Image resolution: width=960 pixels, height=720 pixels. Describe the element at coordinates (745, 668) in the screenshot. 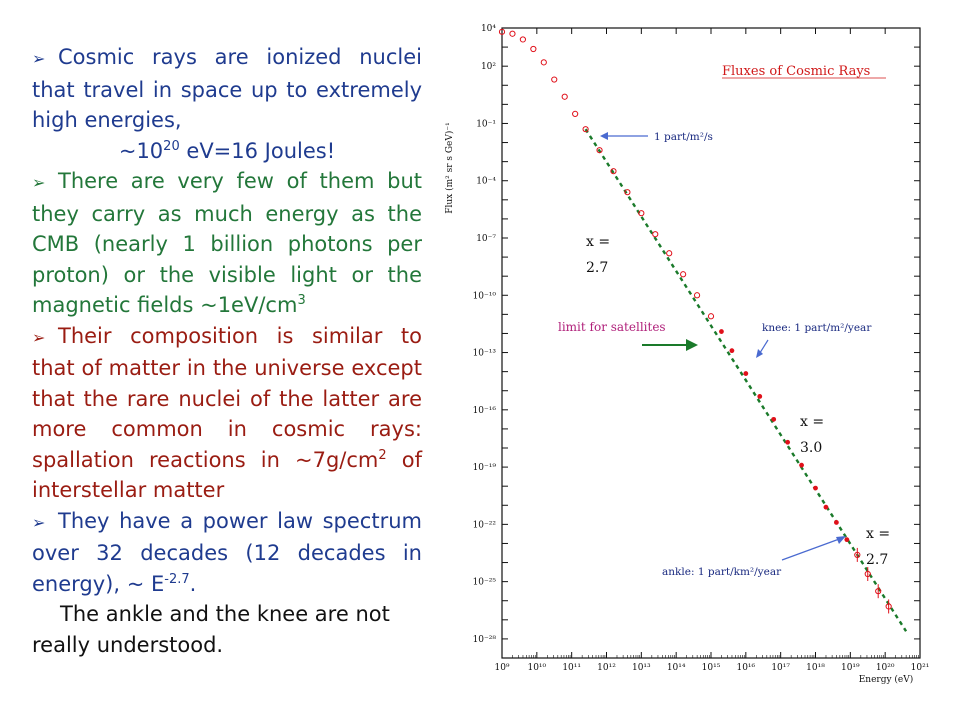

I see `x-tick-label: 10¹⁶` at that location.